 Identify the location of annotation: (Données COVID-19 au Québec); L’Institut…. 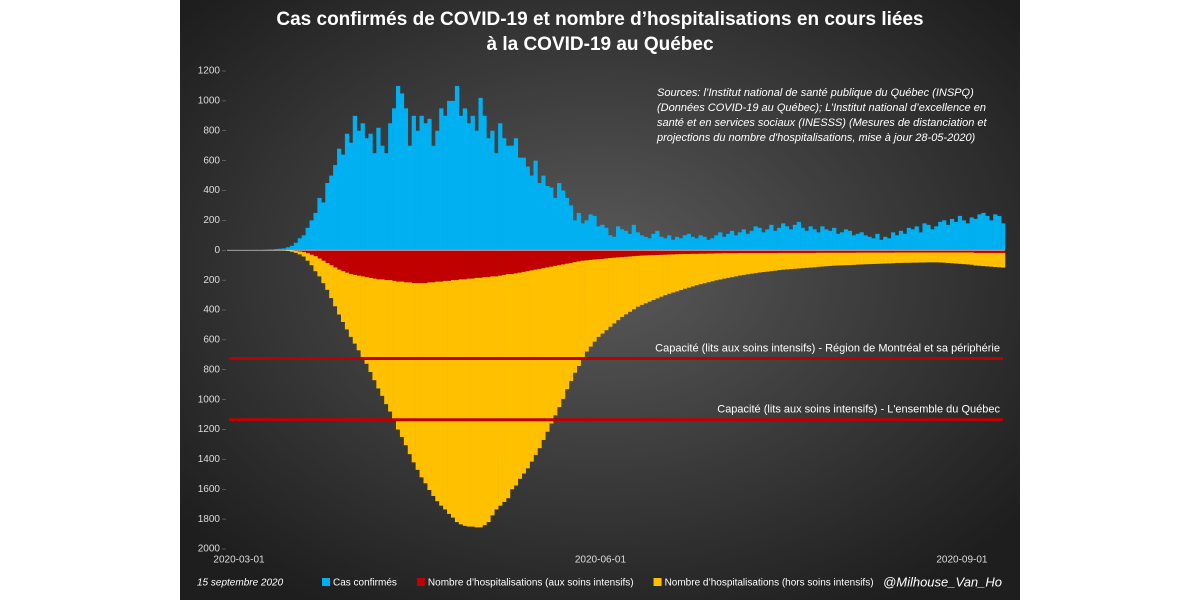
(821, 108).